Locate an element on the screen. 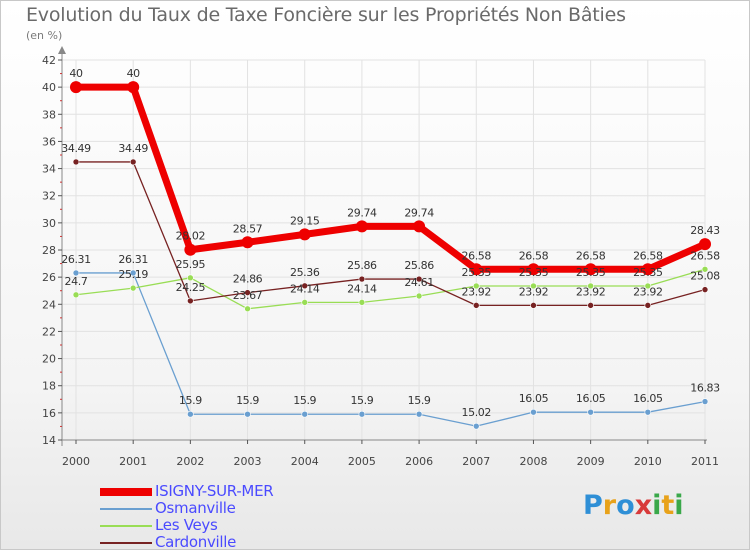  y-tick-label: 14 is located at coordinates (49, 440).